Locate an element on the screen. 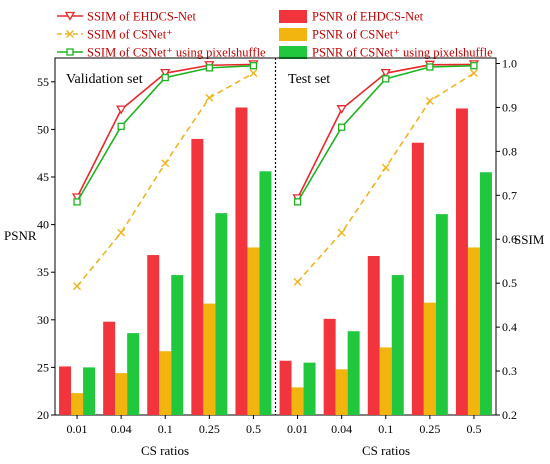 This screenshot has height=464, width=550. bar-panel0-s0-c4 is located at coordinates (241, 261).